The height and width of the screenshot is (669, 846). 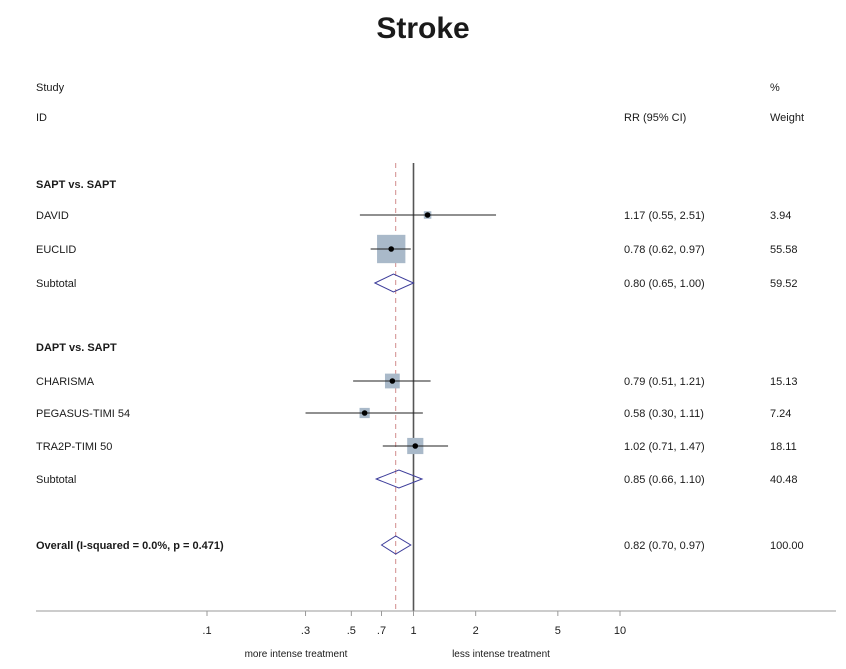 I want to click on x-axis: .1 .3 .5 .7 1 2 5 10, so click(x=436, y=623).